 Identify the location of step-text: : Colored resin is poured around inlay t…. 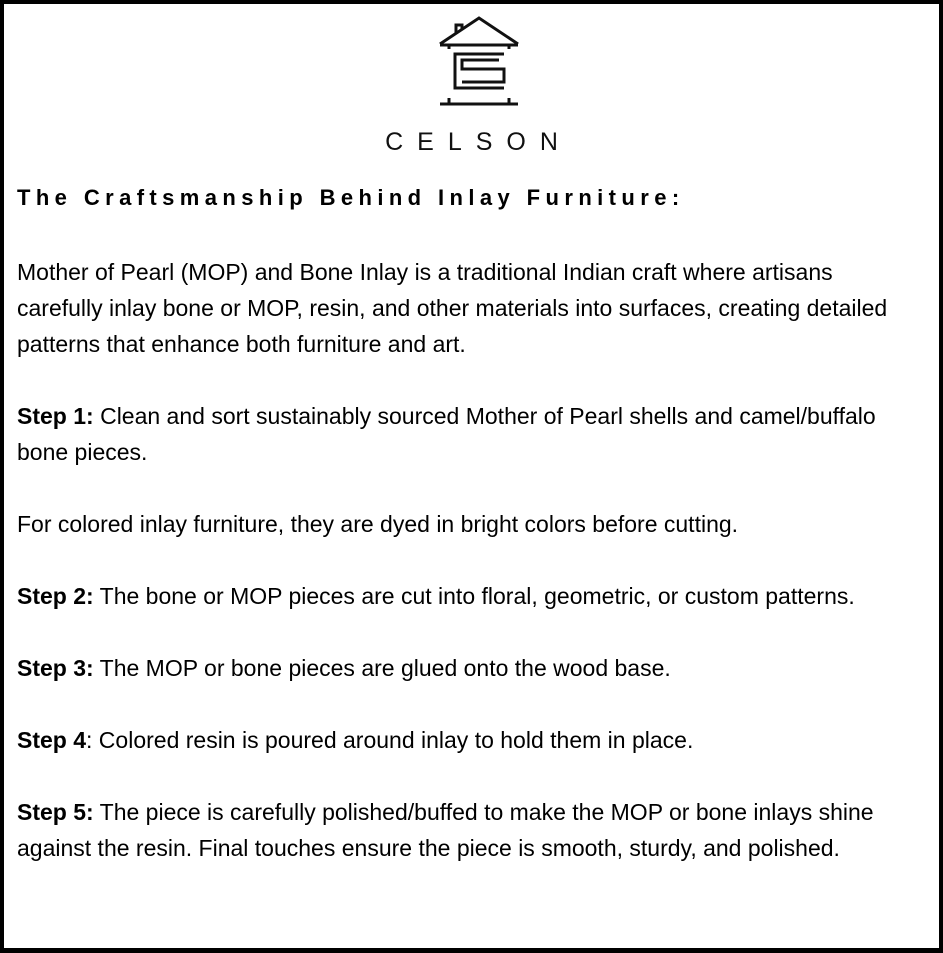
(390, 740).